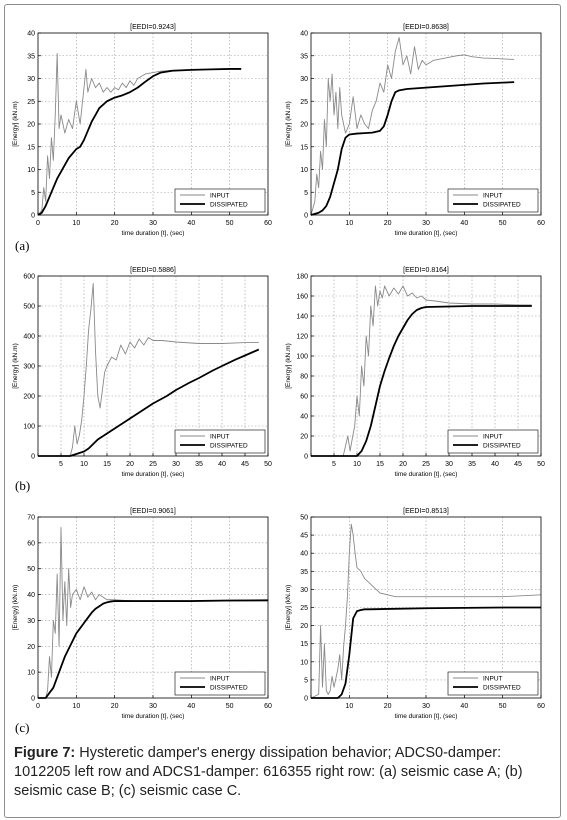  Describe the element at coordinates (245, 464) in the screenshot. I see `x-tick-label: 45` at that location.